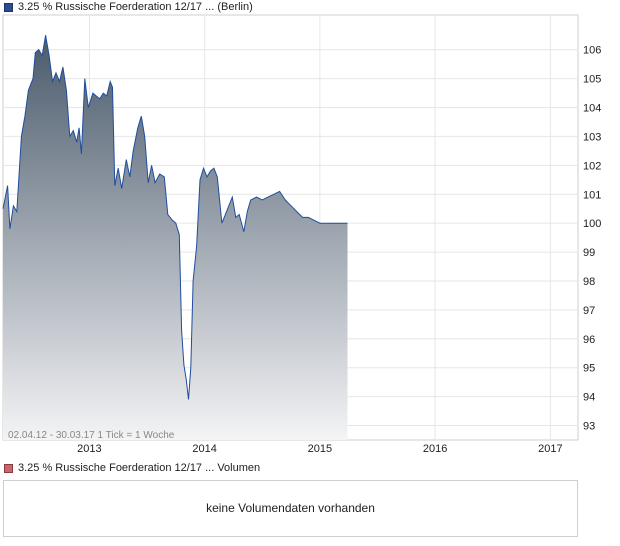 The height and width of the screenshot is (546, 620). What do you see at coordinates (592, 109) in the screenshot?
I see `y-tick-label: 104` at bounding box center [592, 109].